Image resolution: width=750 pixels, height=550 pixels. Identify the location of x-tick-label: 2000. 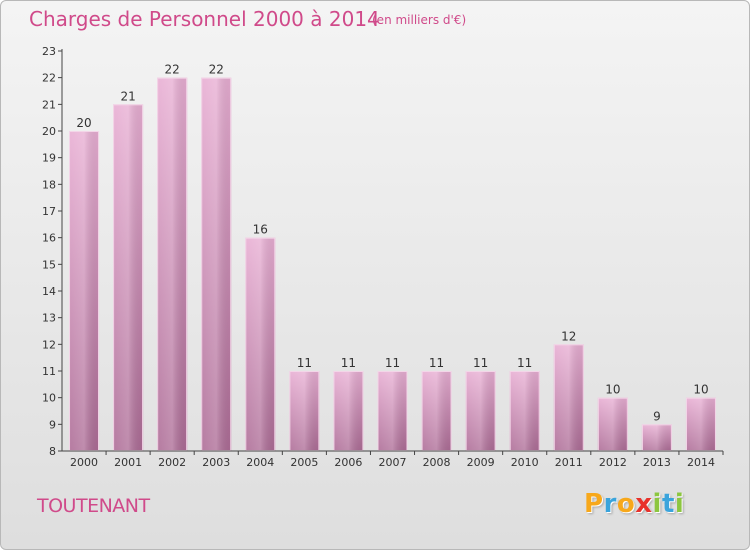
(84, 462).